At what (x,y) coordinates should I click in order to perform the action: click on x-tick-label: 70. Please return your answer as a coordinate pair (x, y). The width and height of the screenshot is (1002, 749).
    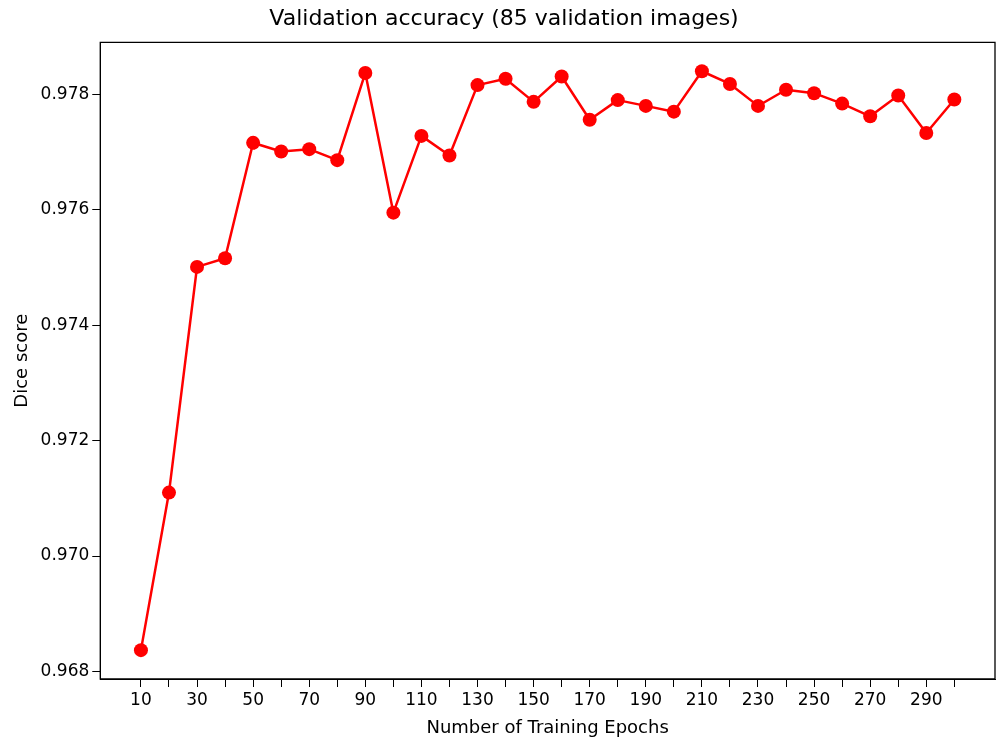
    Looking at the image, I should click on (309, 698).